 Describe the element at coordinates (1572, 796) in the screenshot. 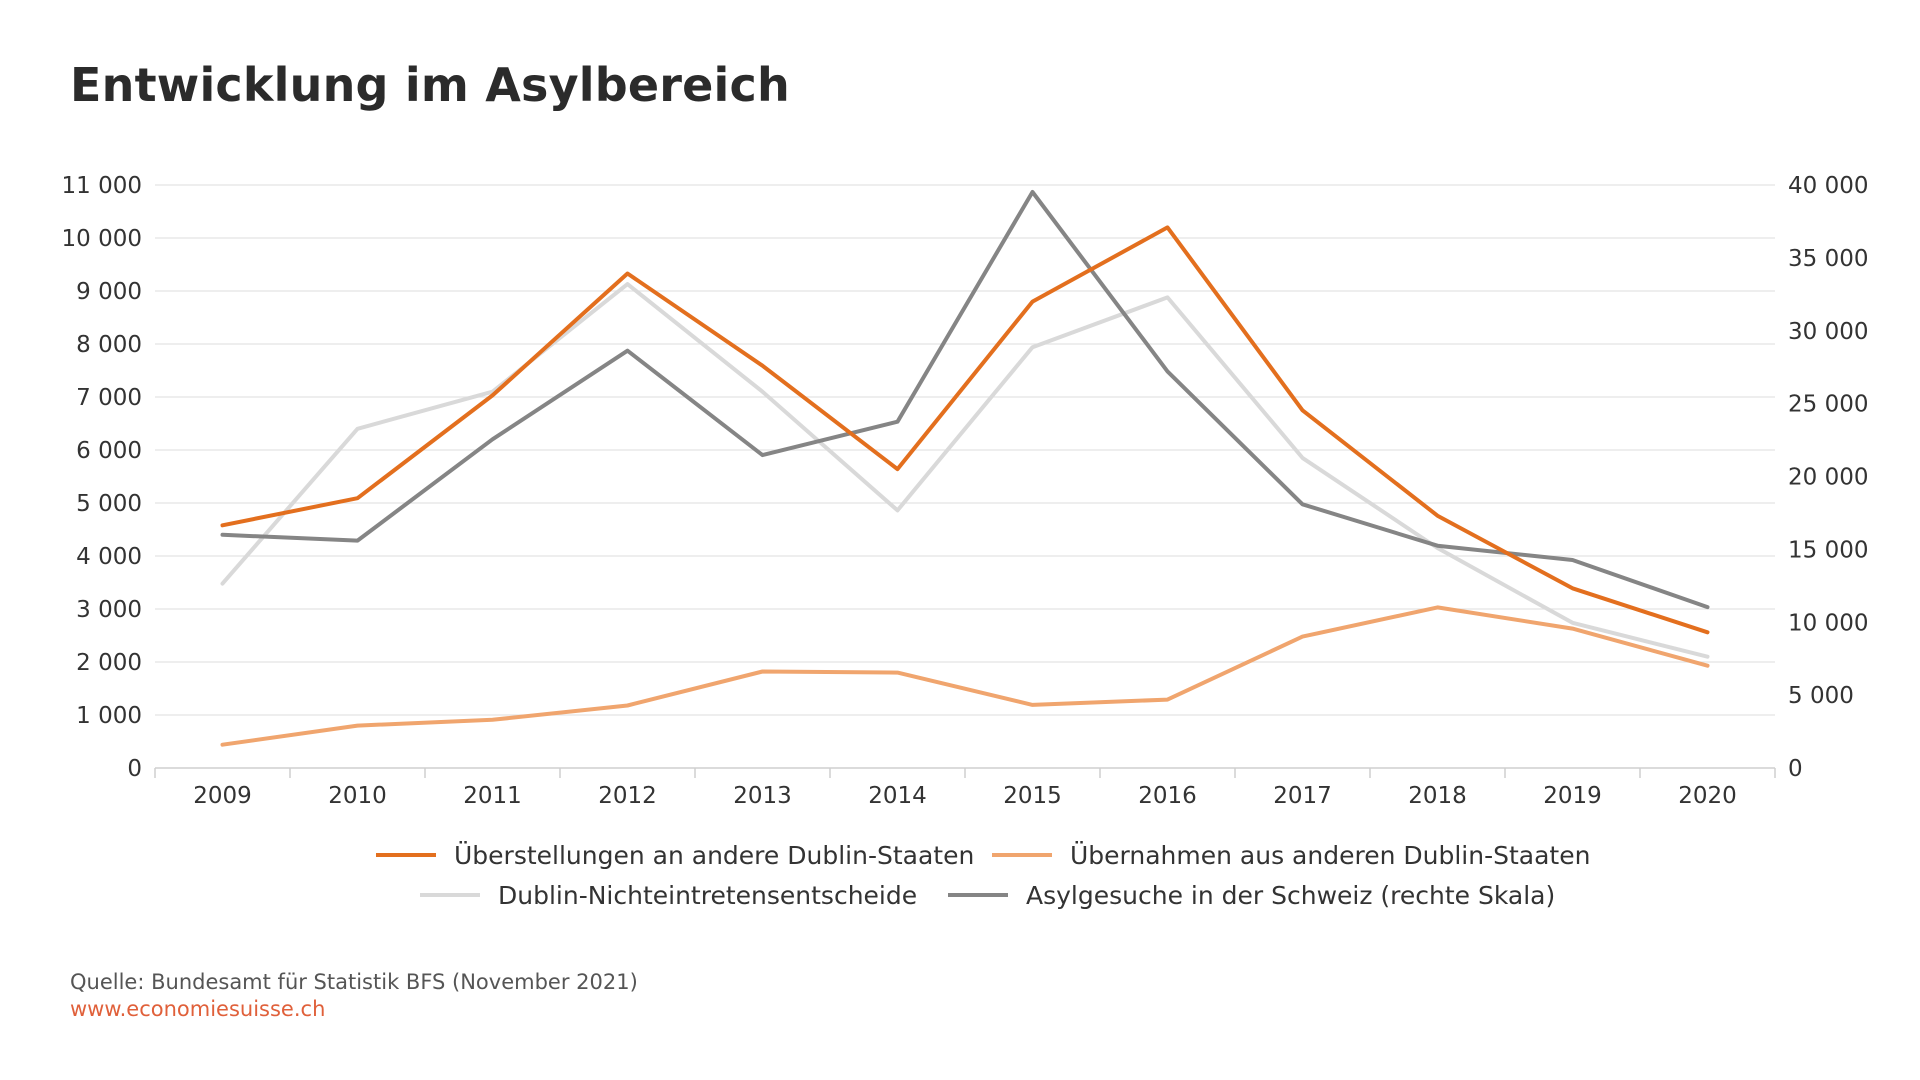

I see `x-tick-label: 2019` at that location.